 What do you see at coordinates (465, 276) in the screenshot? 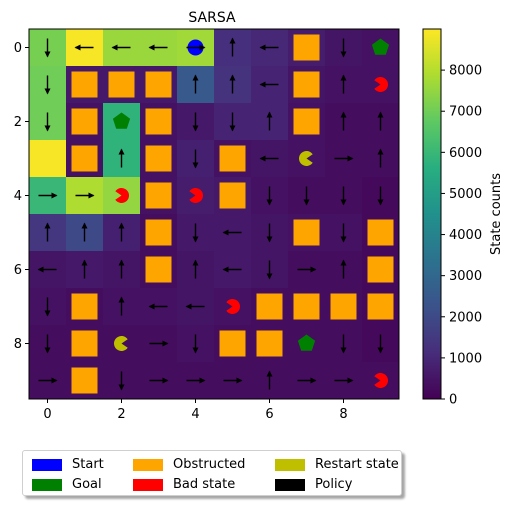
I see `colorbar-tick-label: 3000` at bounding box center [465, 276].